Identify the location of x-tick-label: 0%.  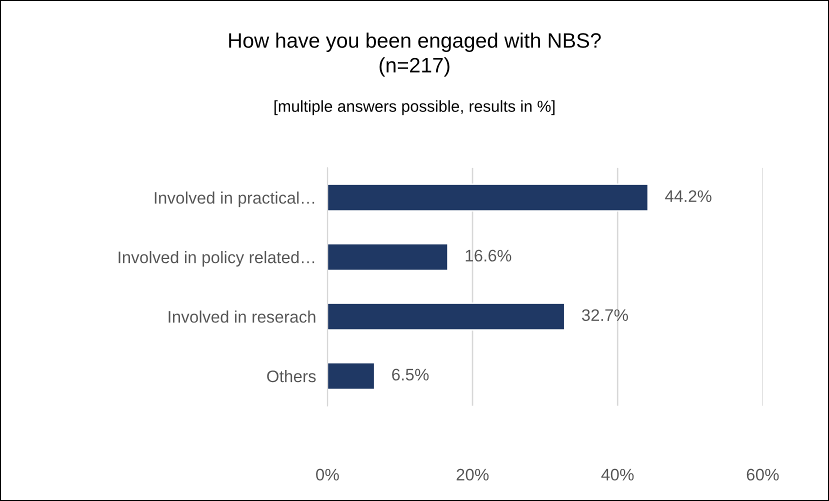
(327, 474).